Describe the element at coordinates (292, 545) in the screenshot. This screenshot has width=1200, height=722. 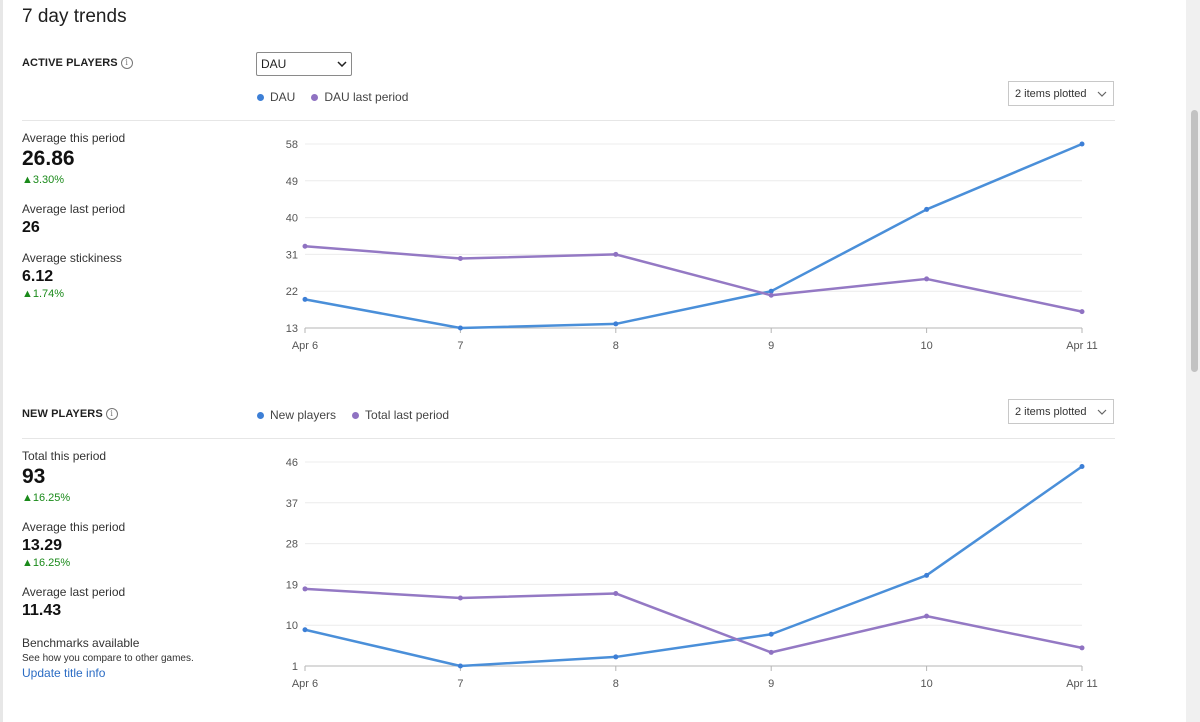
I see `y-tick-label: 28` at that location.